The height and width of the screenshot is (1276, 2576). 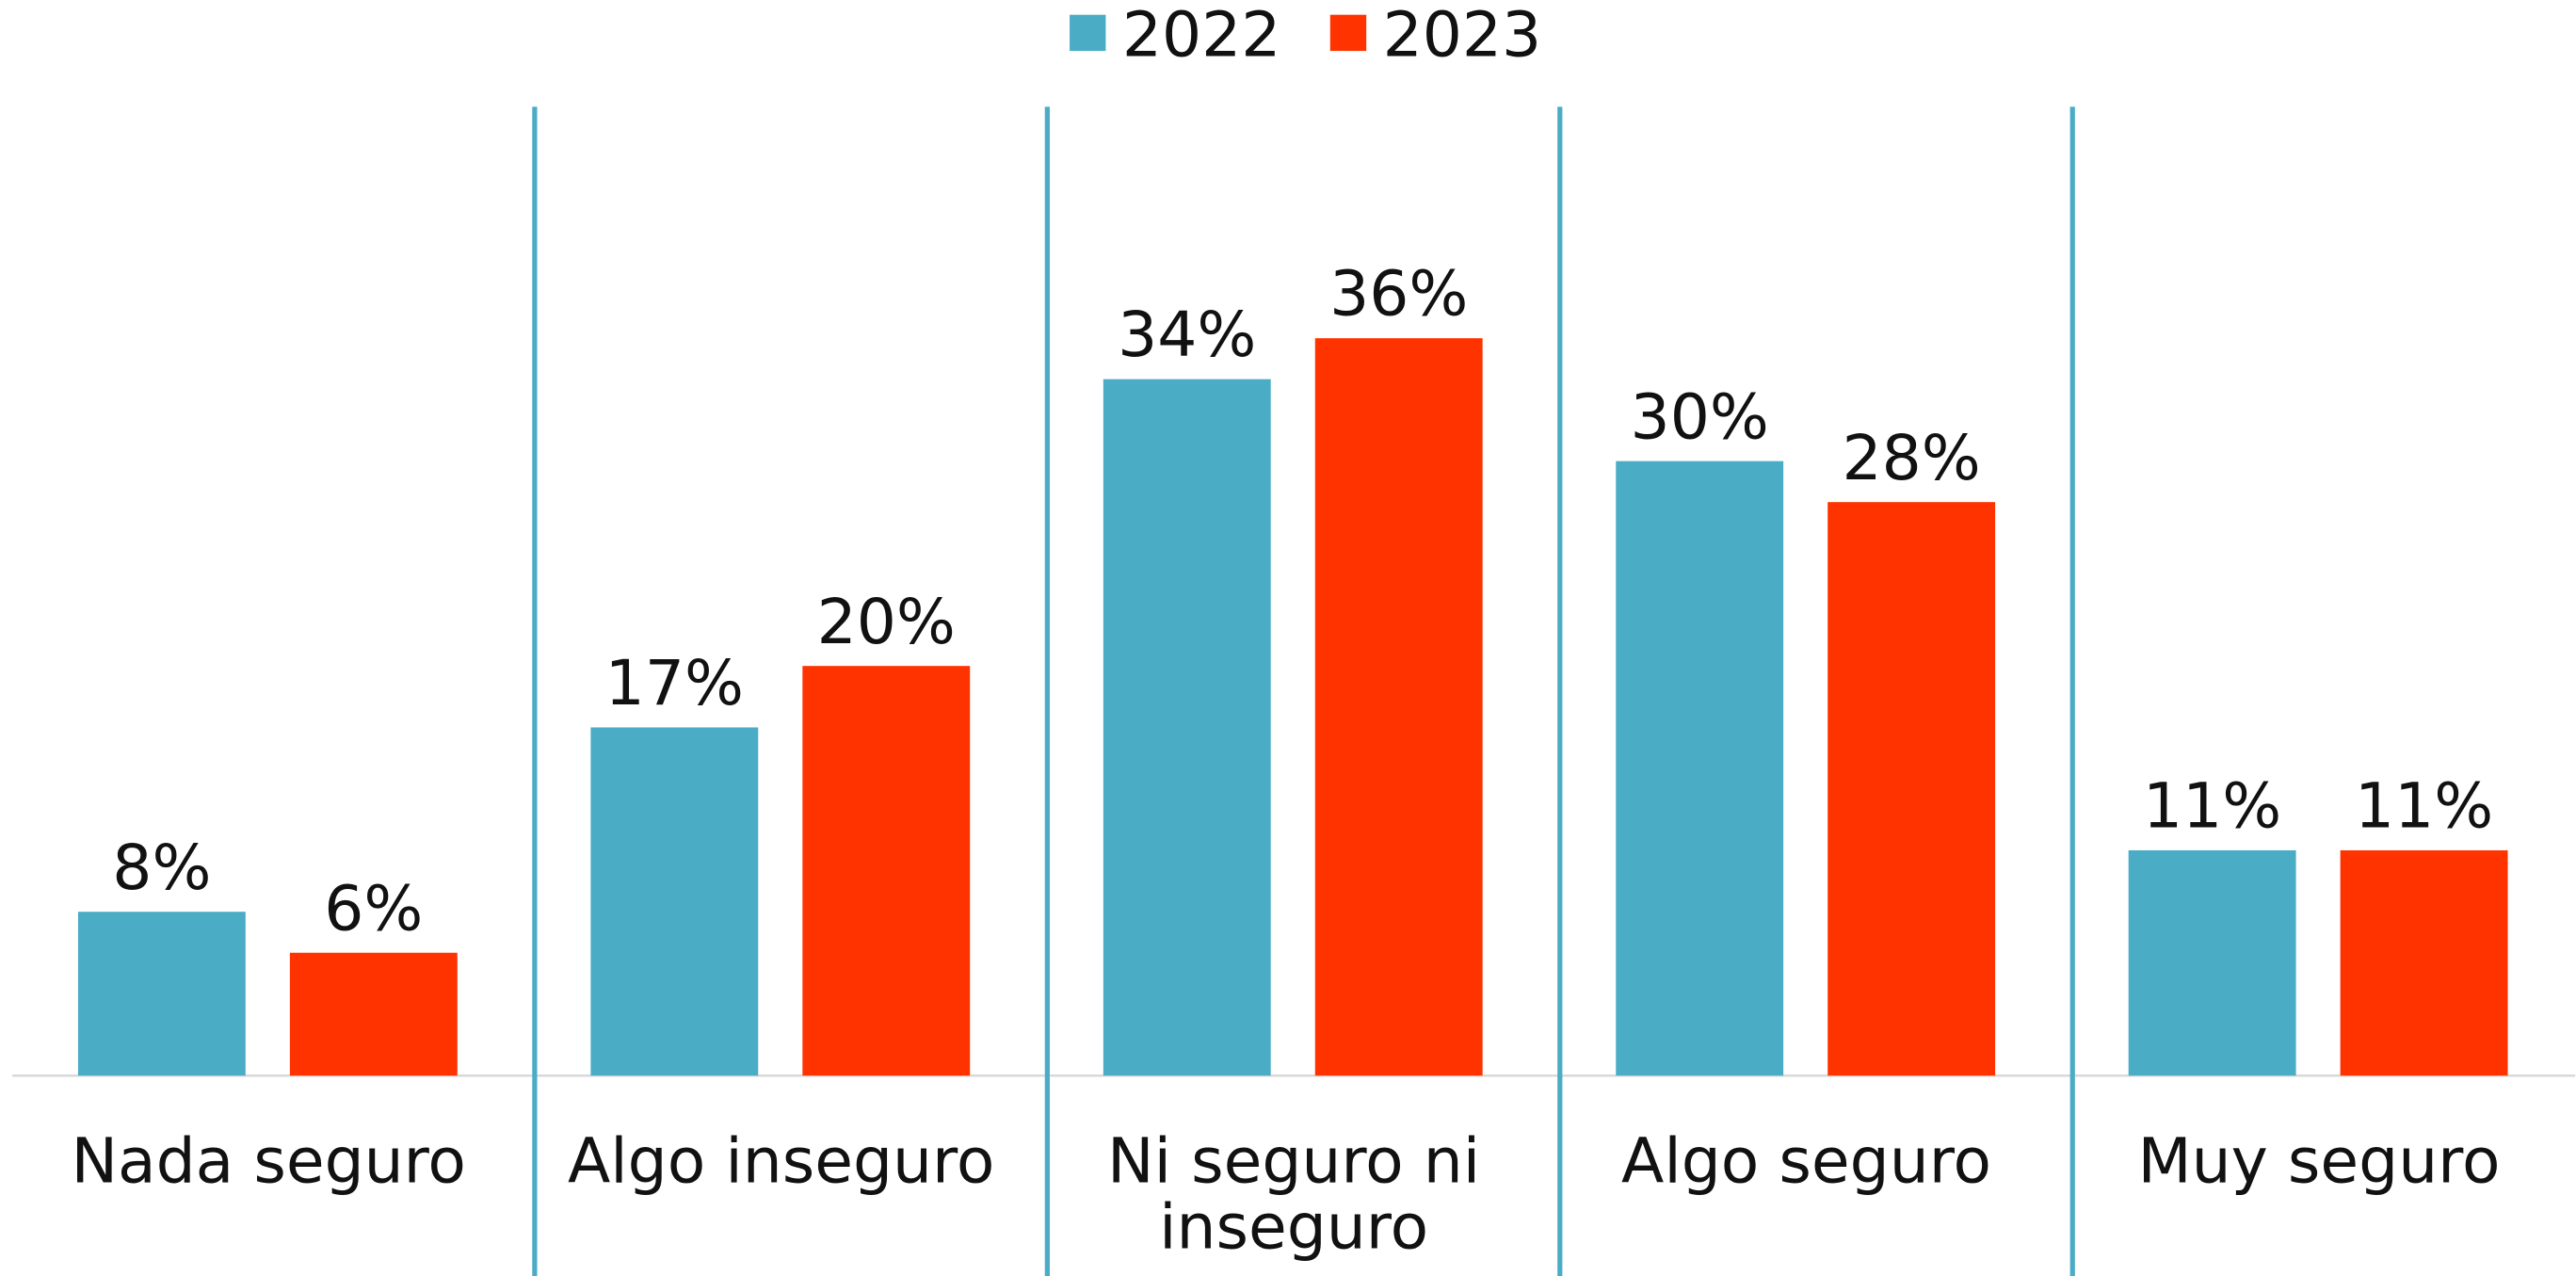 What do you see at coordinates (1293, 1226) in the screenshot?
I see `label-line: inseguro` at bounding box center [1293, 1226].